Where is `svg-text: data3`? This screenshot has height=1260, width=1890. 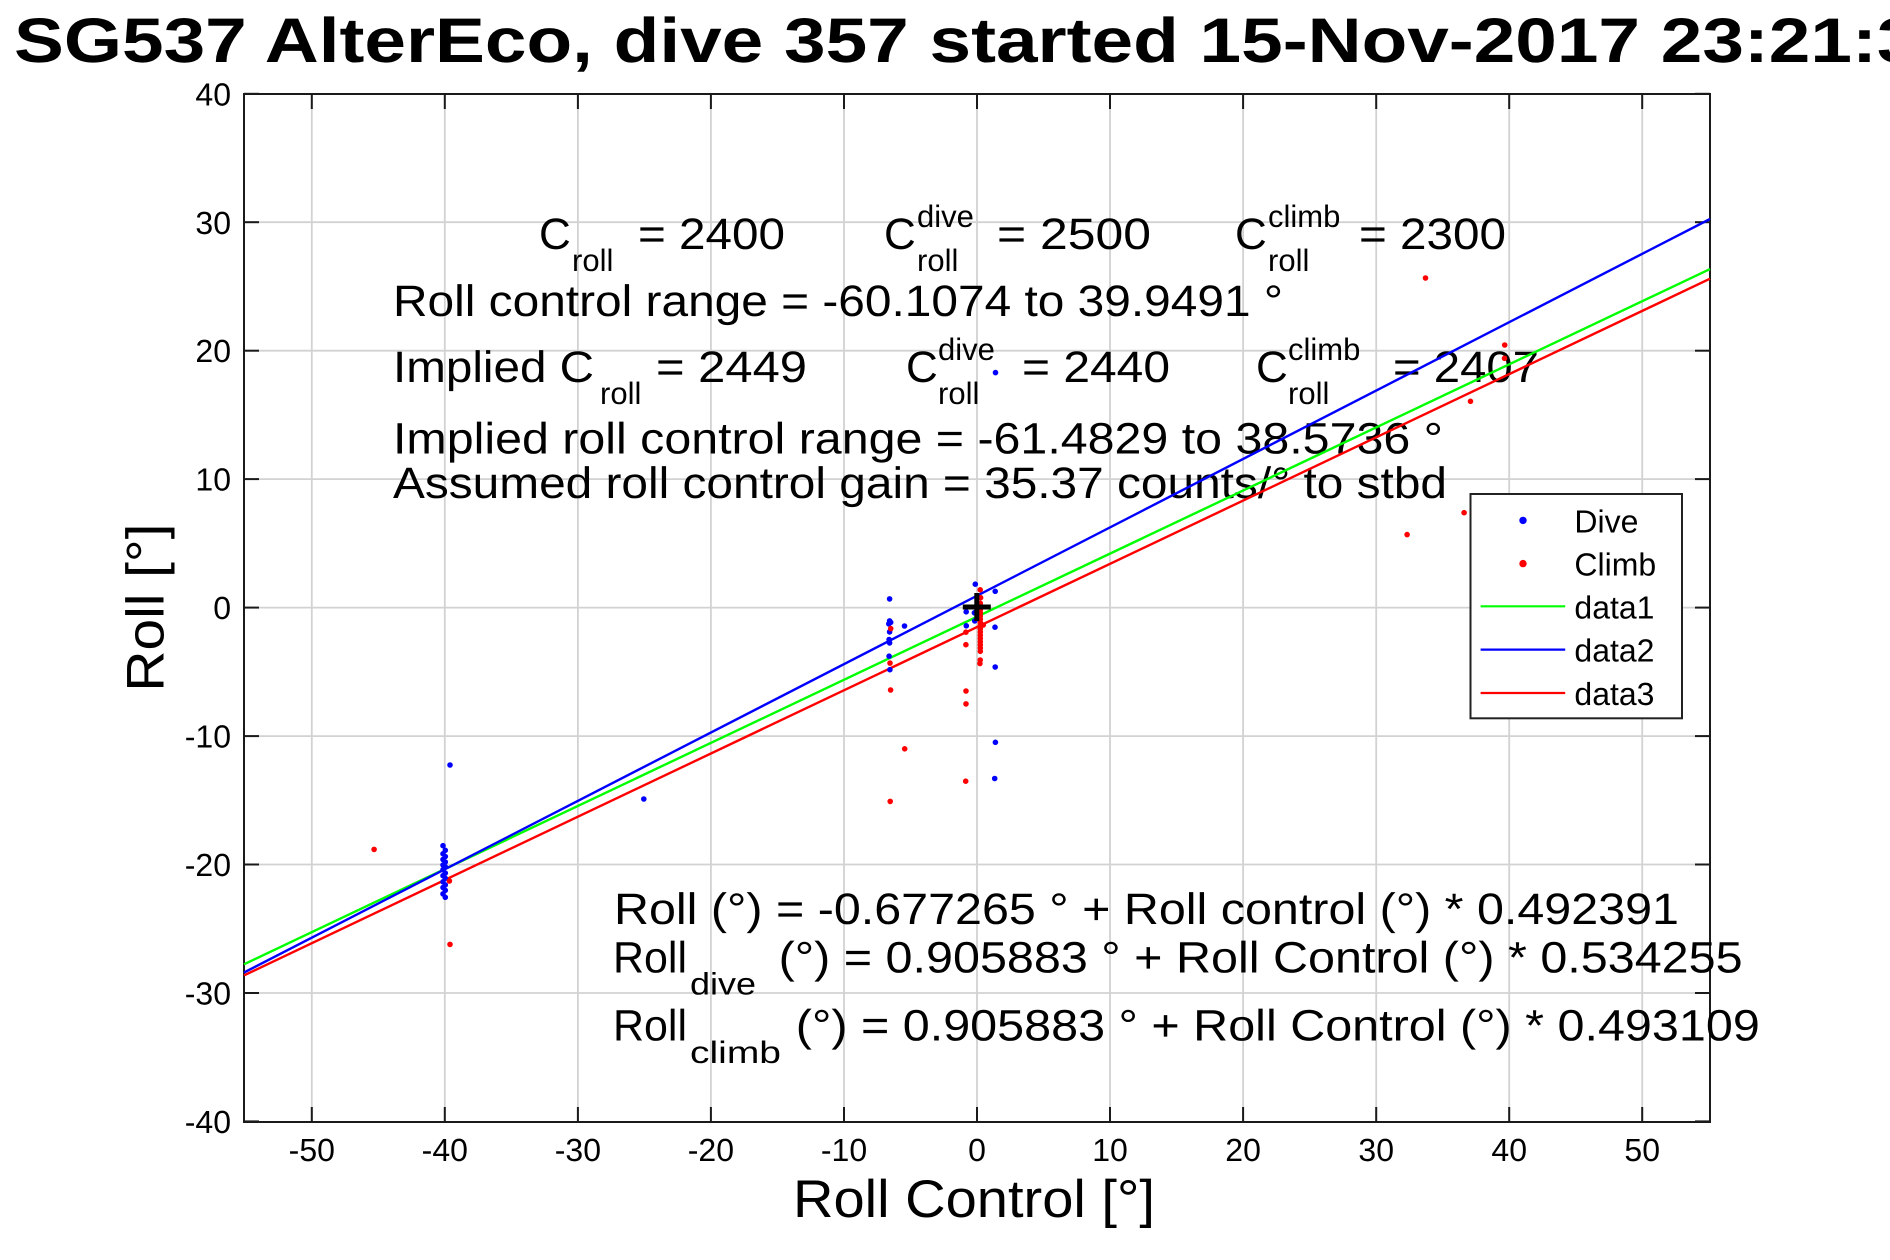 svg-text: data3 is located at coordinates (1614, 694).